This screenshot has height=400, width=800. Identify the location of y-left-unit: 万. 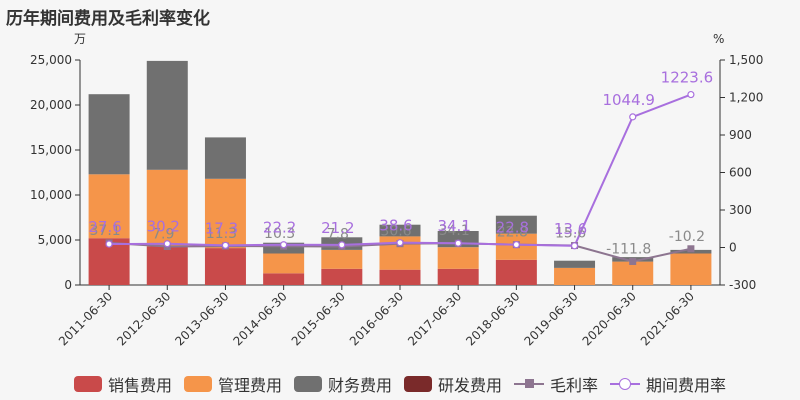
(80, 39).